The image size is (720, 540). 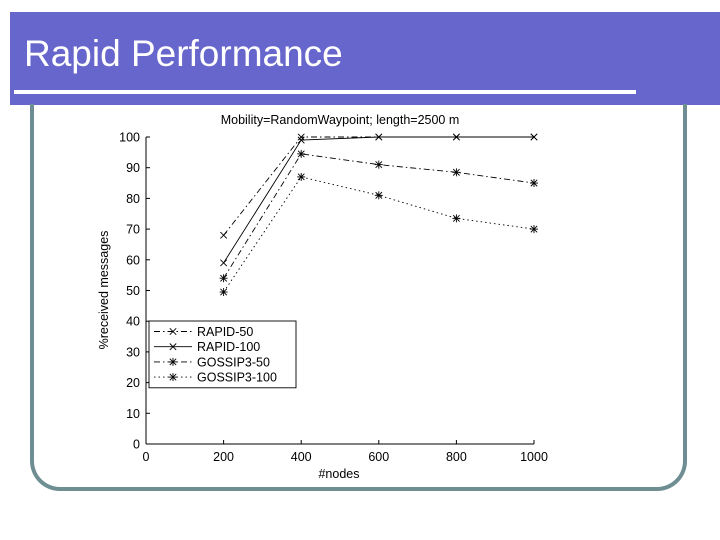 What do you see at coordinates (133, 352) in the screenshot?
I see `y-tick-label: 30` at bounding box center [133, 352].